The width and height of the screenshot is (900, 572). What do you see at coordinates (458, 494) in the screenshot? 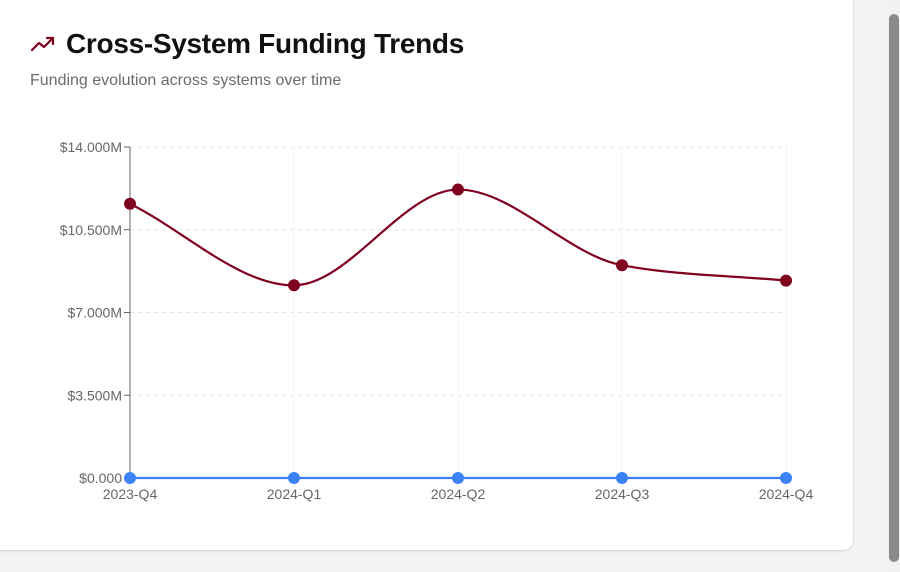
I see `x-tick-label: 2024-Q2` at bounding box center [458, 494].